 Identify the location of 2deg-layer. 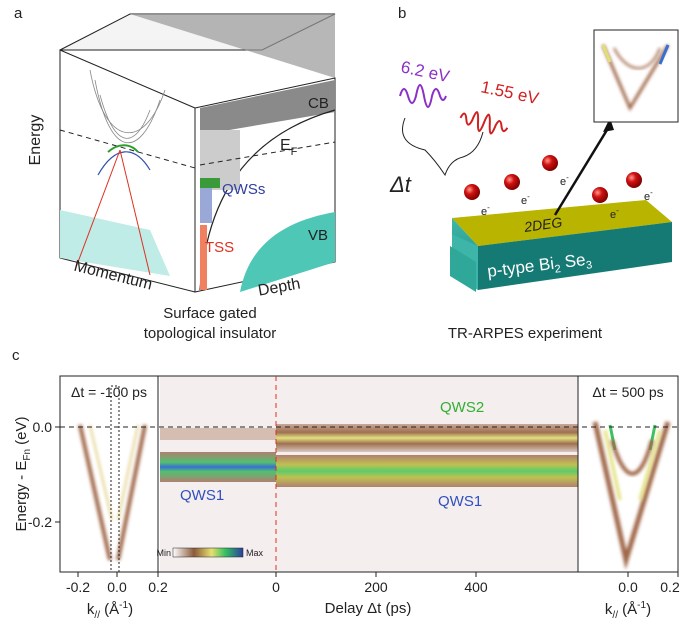
(562, 223).